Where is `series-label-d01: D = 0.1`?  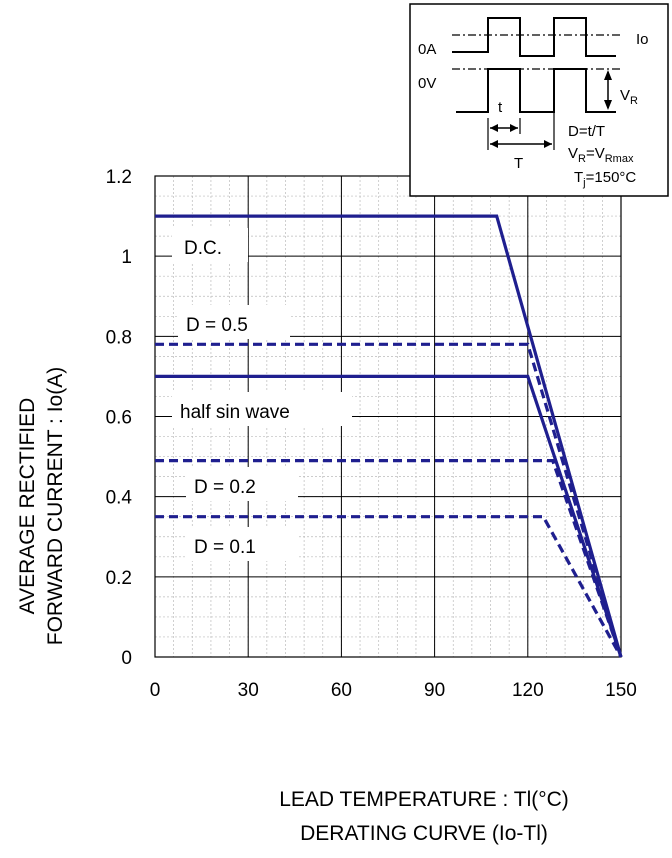 series-label-d01: D = 0.1 is located at coordinates (242, 544).